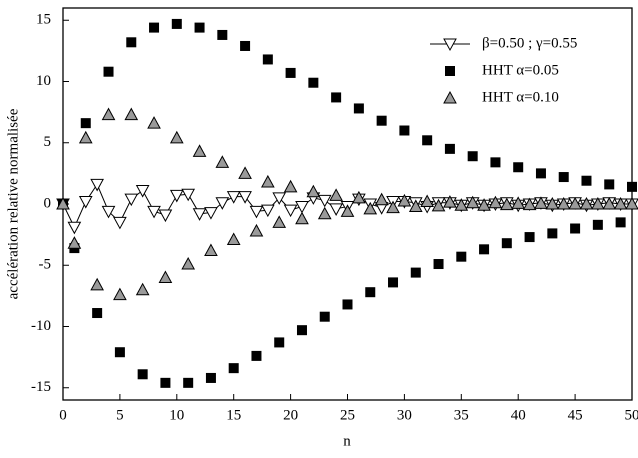 Image resolution: width=638 pixels, height=458 pixels. What do you see at coordinates (461, 415) in the screenshot?
I see `x-tick-label: 35` at bounding box center [461, 415].